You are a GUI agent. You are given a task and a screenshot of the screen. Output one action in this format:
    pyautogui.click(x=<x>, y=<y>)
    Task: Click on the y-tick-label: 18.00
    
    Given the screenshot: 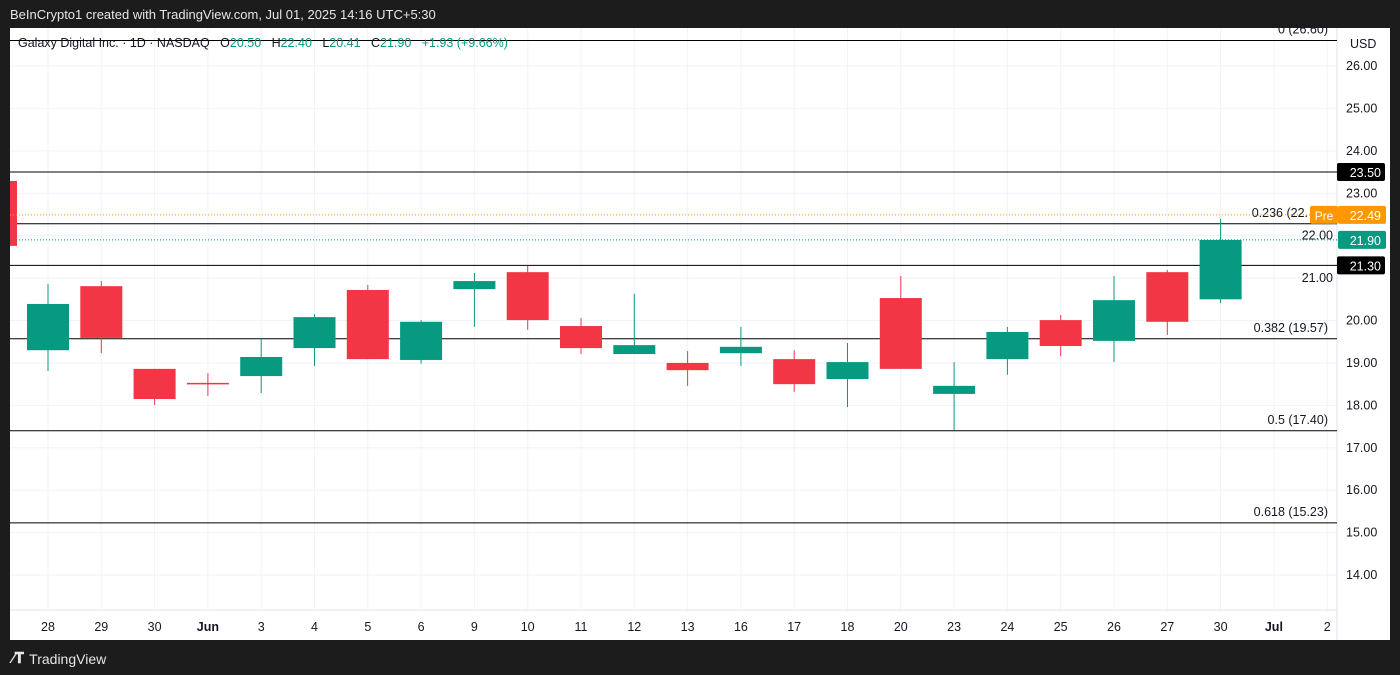 What is the action you would take?
    pyautogui.click(x=1361, y=405)
    